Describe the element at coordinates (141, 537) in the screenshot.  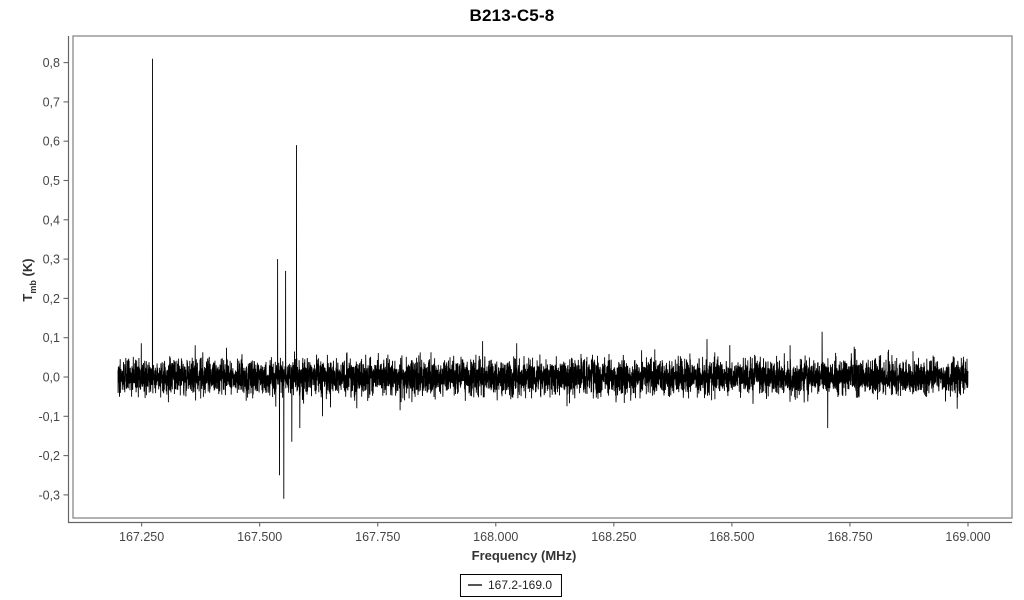
I see `x-tick-label: 167.250` at that location.